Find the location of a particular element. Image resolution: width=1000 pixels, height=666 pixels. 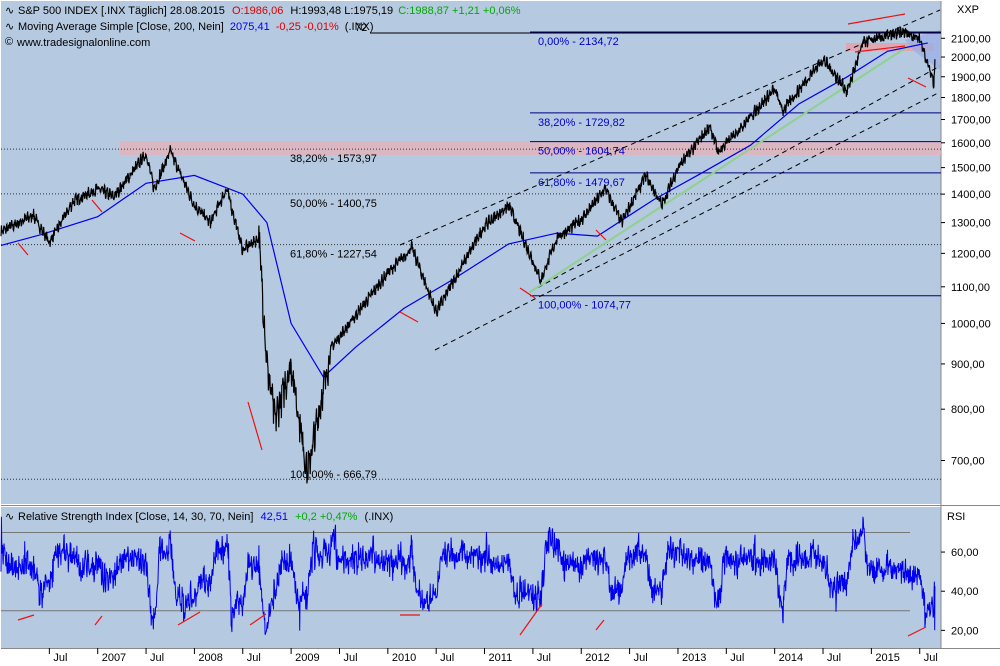

fib-label: 61,80% - 1479,67 is located at coordinates (581, 183).